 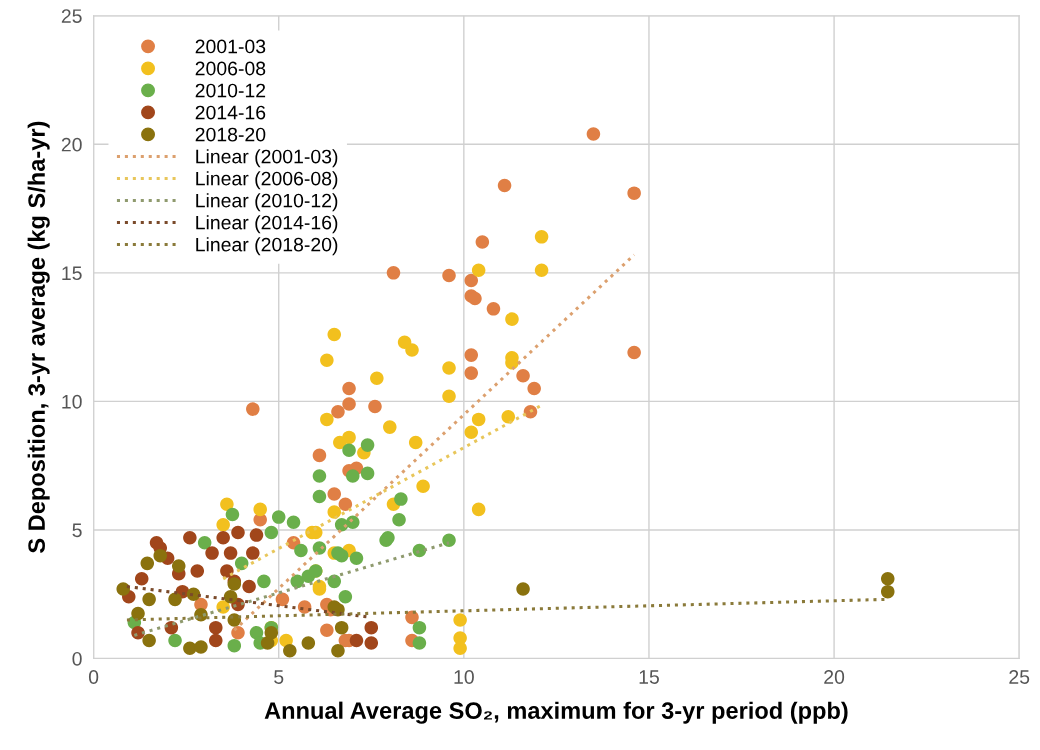 What do you see at coordinates (267, 202) in the screenshot?
I see `legend-label: Linear (2010-12)` at bounding box center [267, 202].